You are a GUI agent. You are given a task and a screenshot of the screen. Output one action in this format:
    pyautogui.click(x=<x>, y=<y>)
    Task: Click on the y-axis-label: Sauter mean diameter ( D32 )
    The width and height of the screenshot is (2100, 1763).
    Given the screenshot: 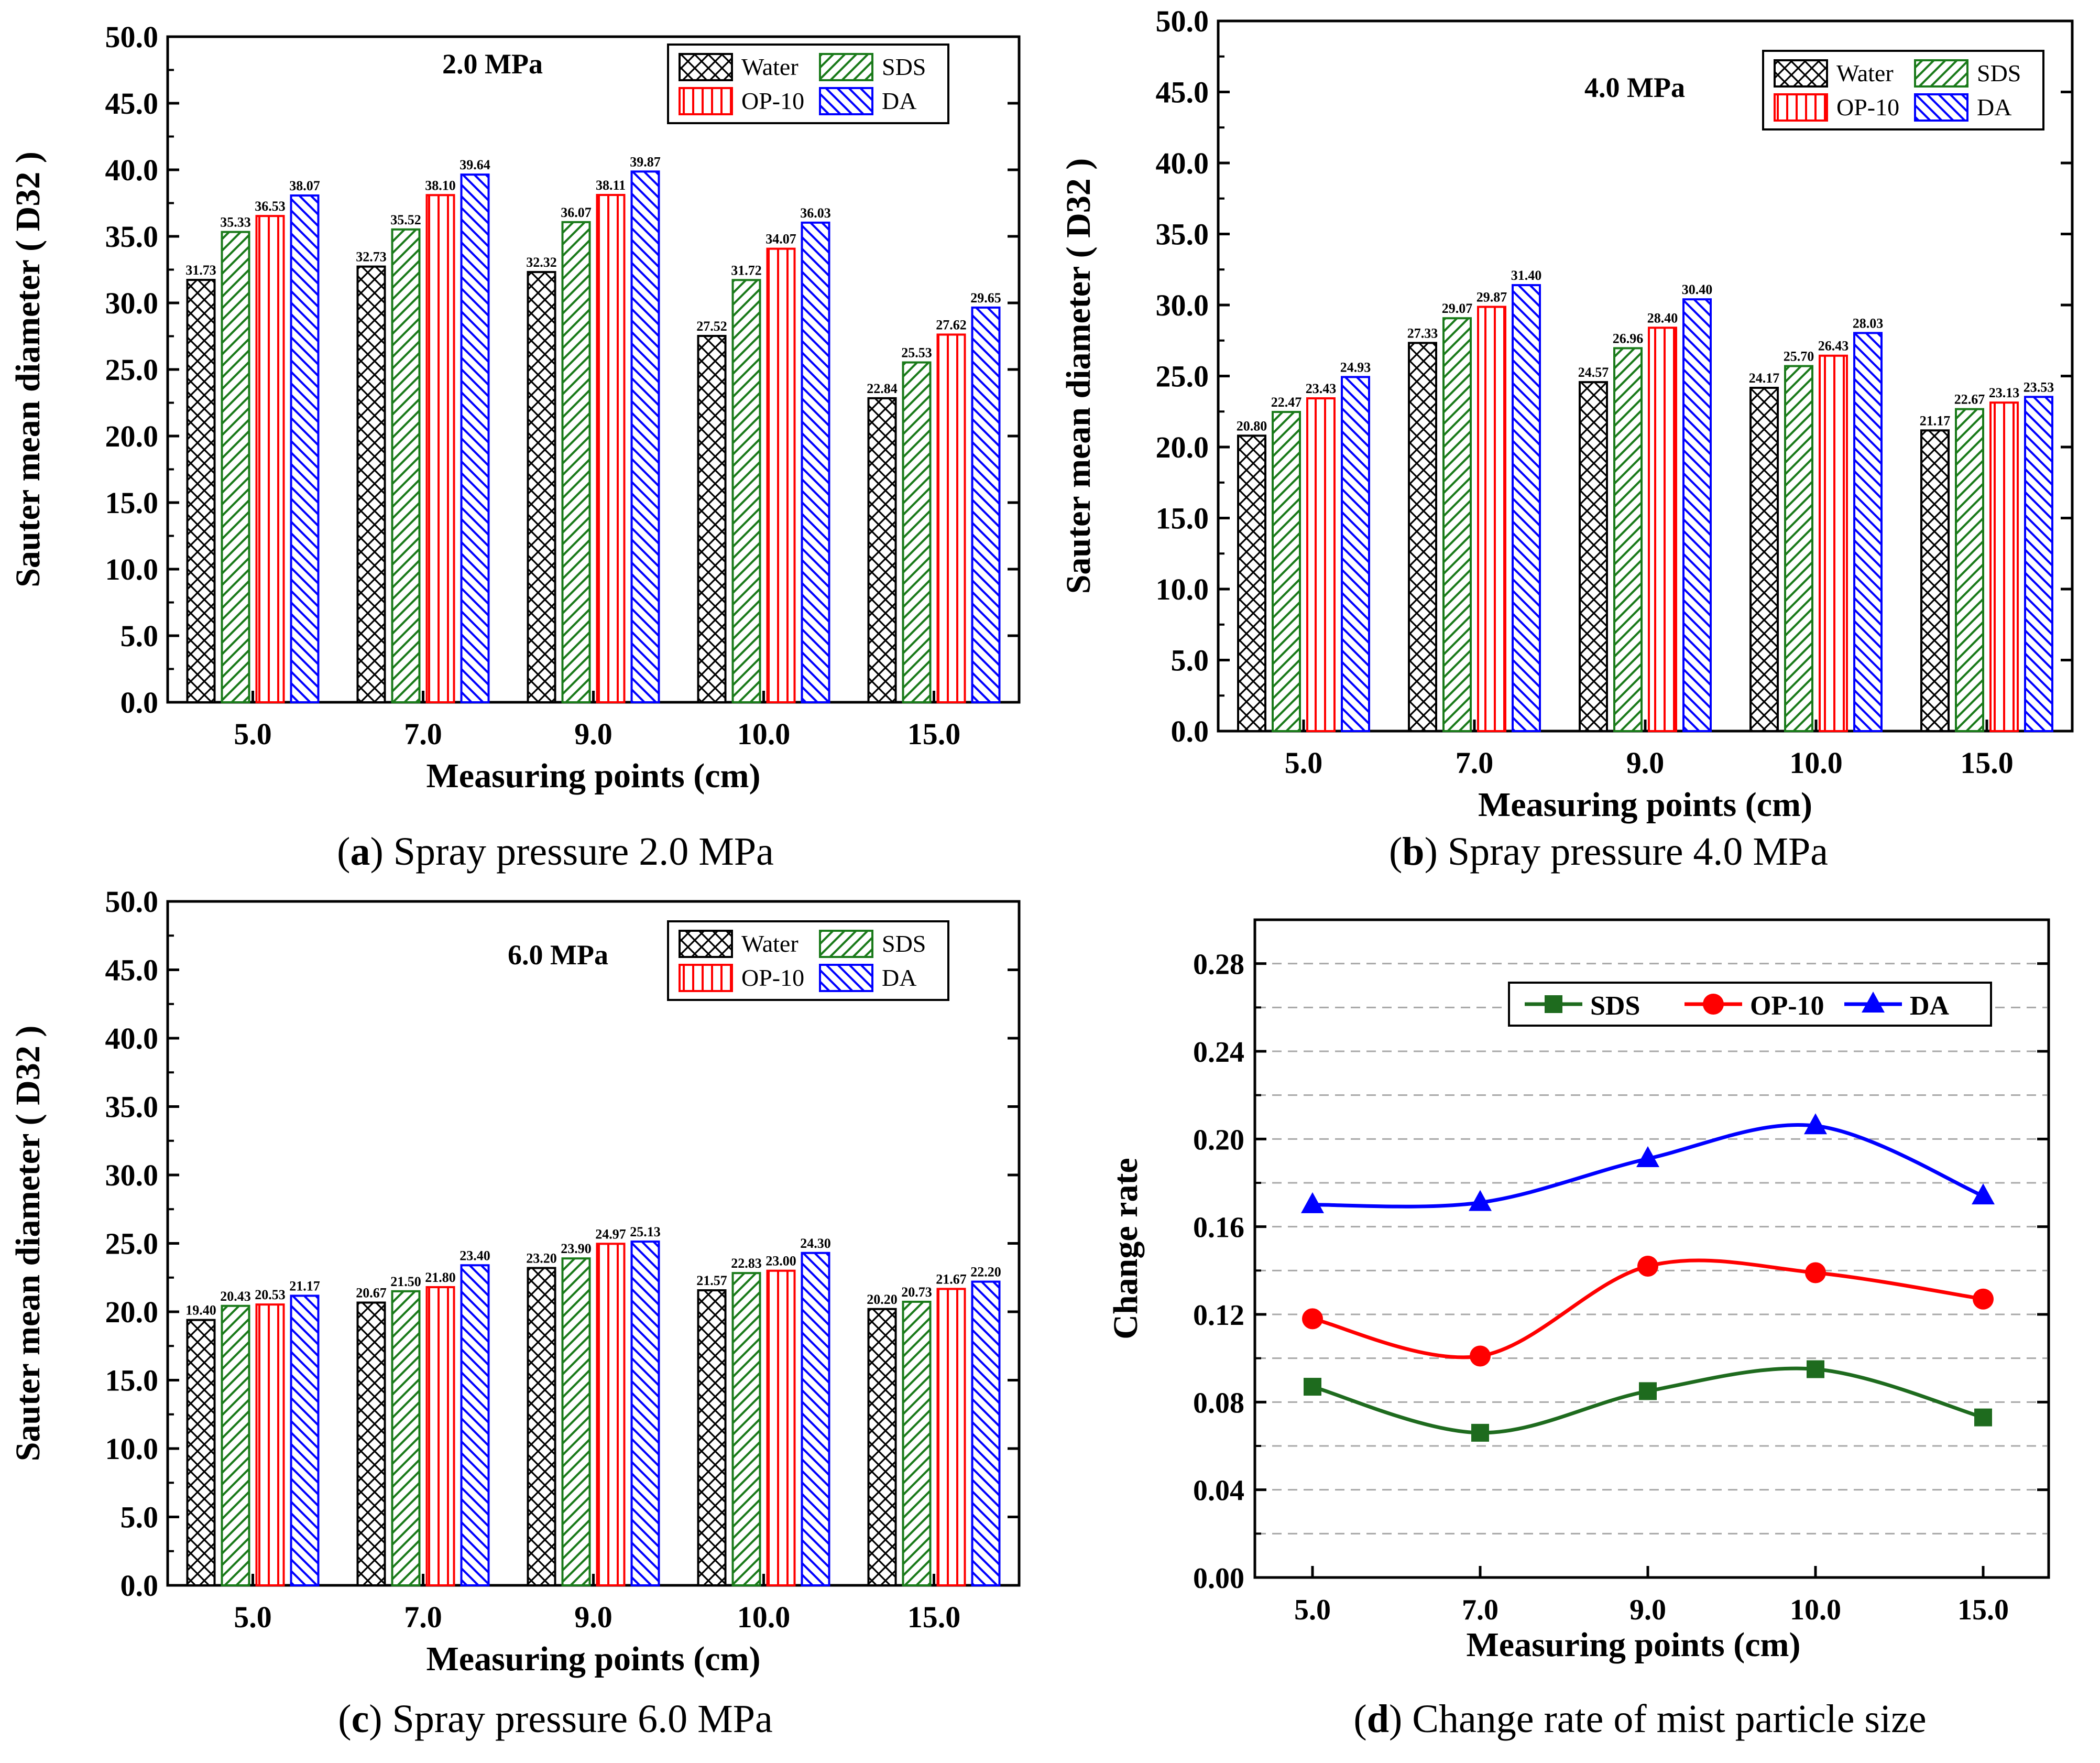 What is the action you would take?
    pyautogui.click(x=28, y=369)
    